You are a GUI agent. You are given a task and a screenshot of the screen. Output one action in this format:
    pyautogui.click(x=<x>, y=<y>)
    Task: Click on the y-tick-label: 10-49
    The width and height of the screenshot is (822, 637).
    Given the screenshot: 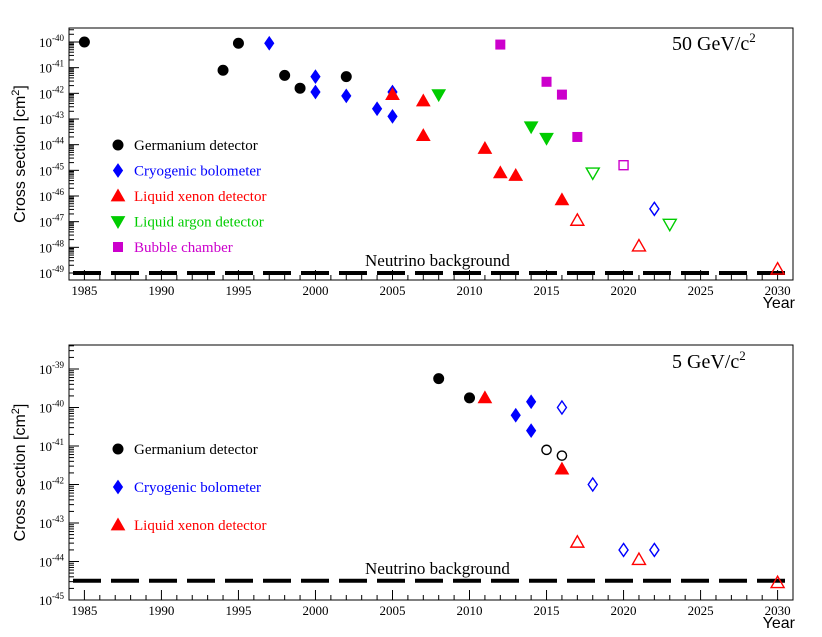 What is the action you would take?
    pyautogui.click(x=51, y=272)
    